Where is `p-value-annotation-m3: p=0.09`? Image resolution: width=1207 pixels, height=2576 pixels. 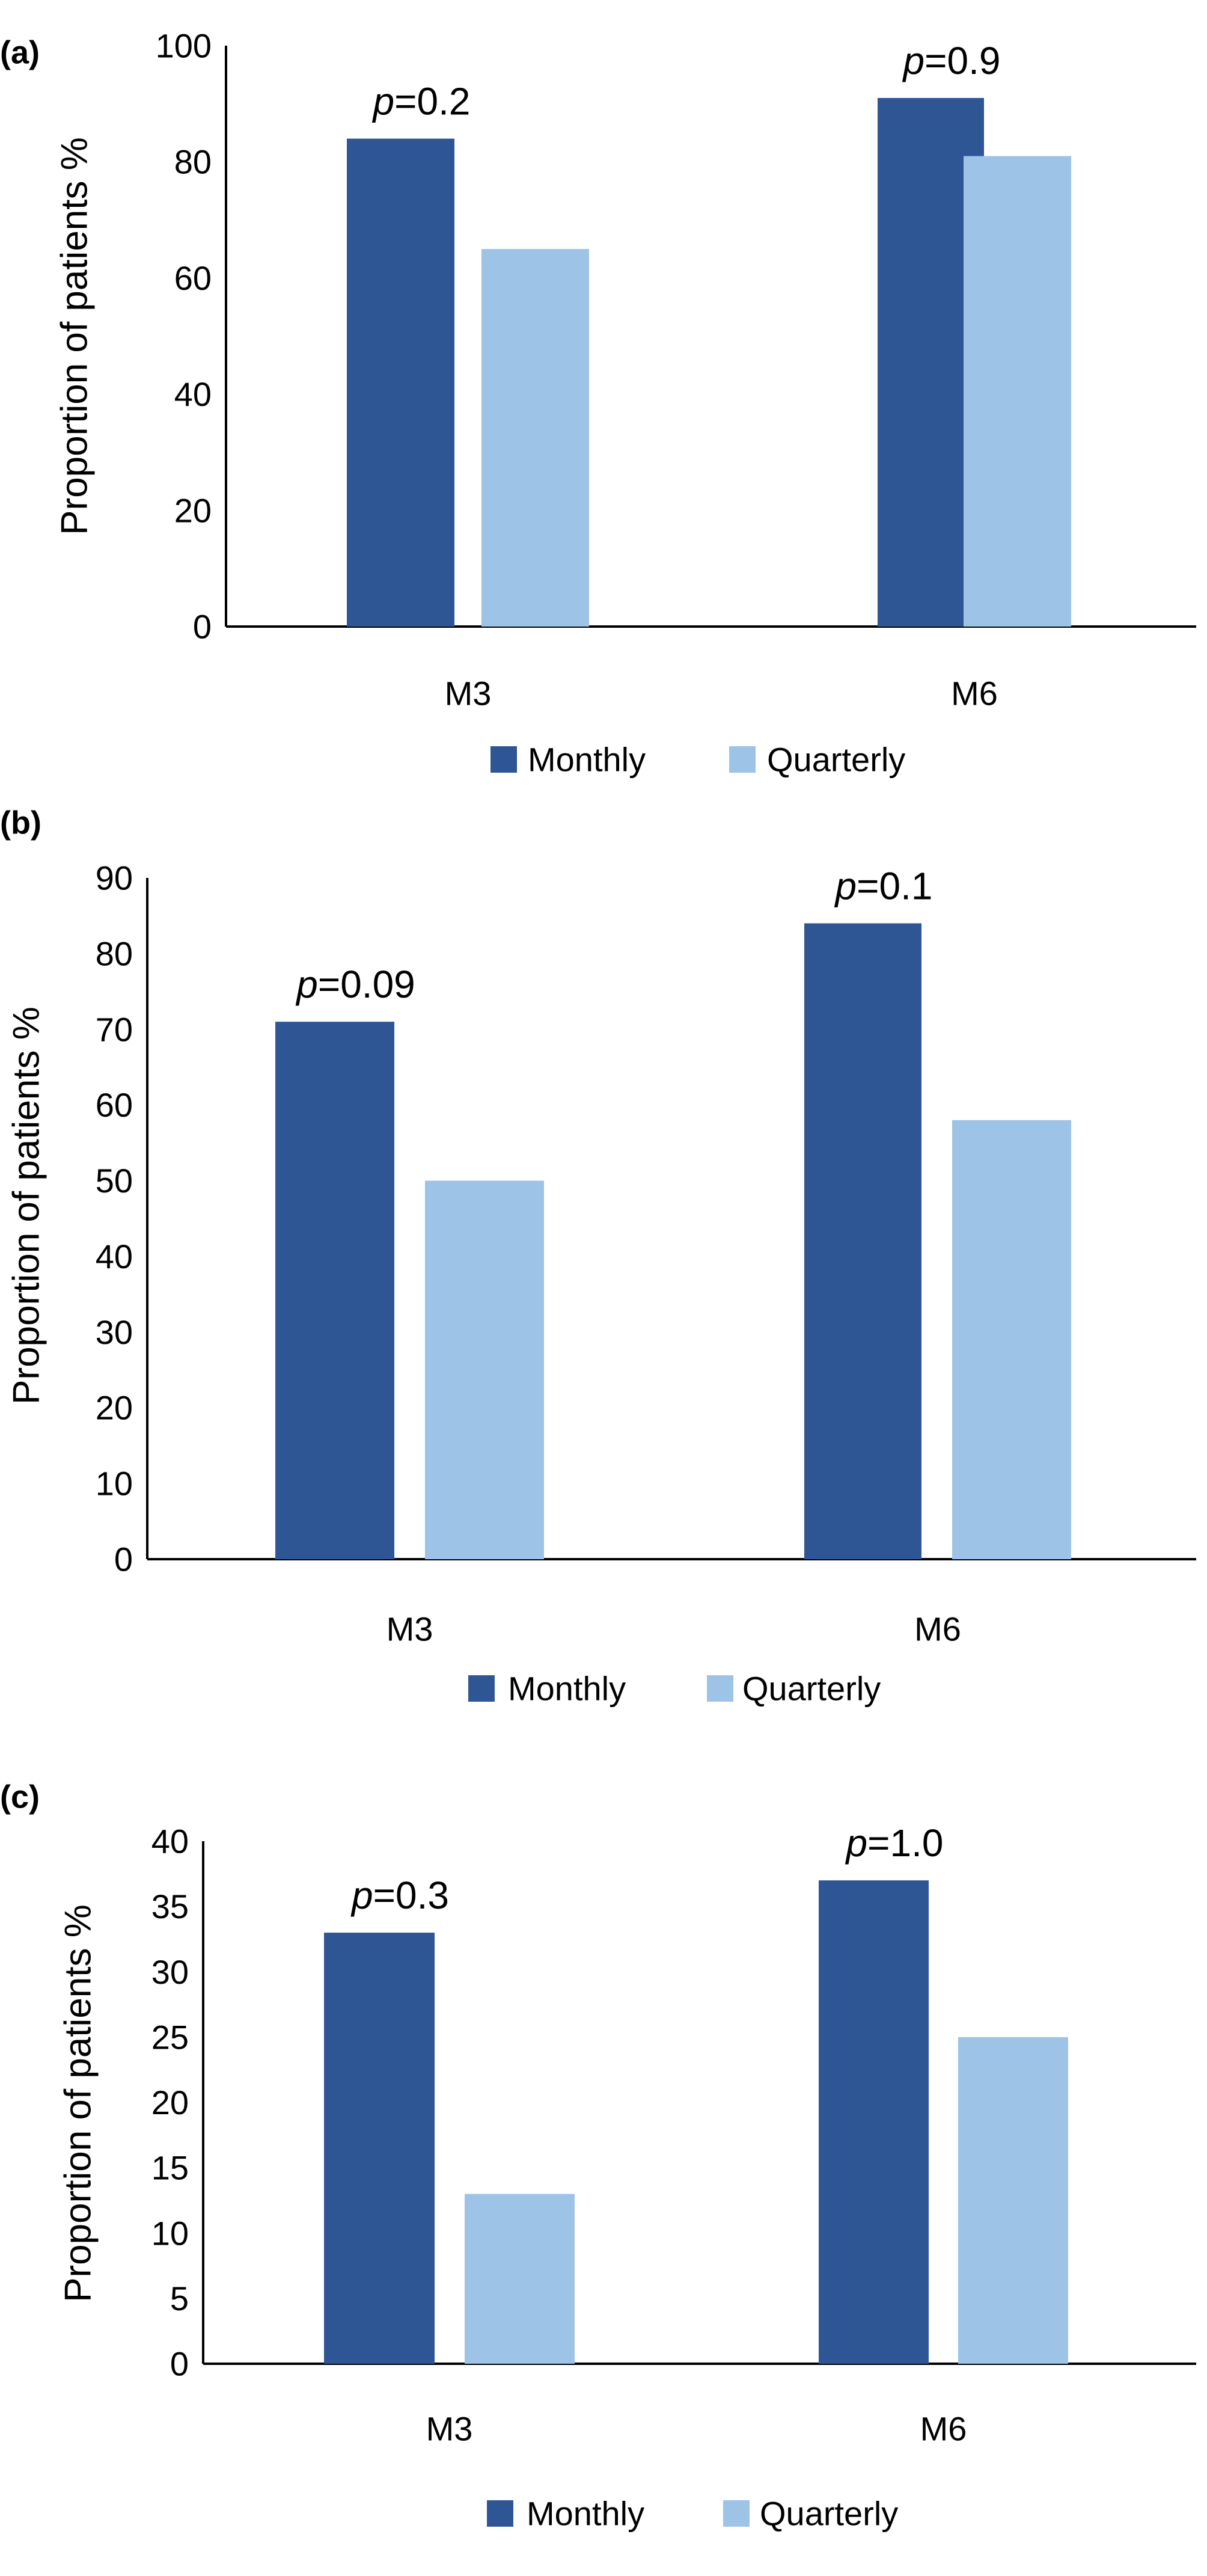
p-value-annotation-m3: p=0.09 is located at coordinates (355, 984).